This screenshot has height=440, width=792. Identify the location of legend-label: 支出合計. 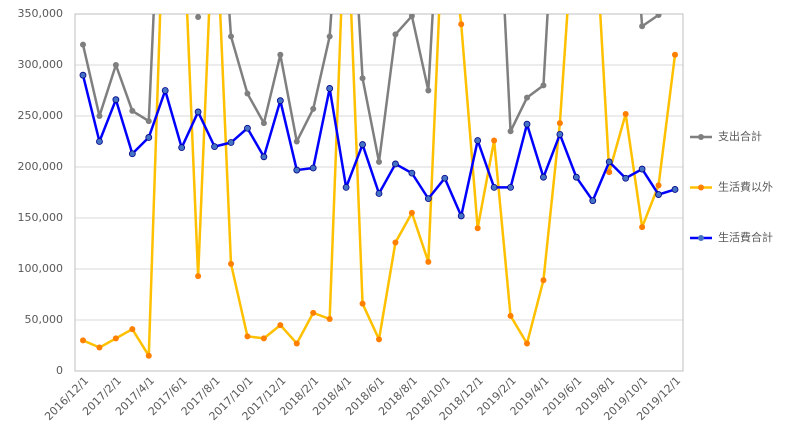
(740, 136).